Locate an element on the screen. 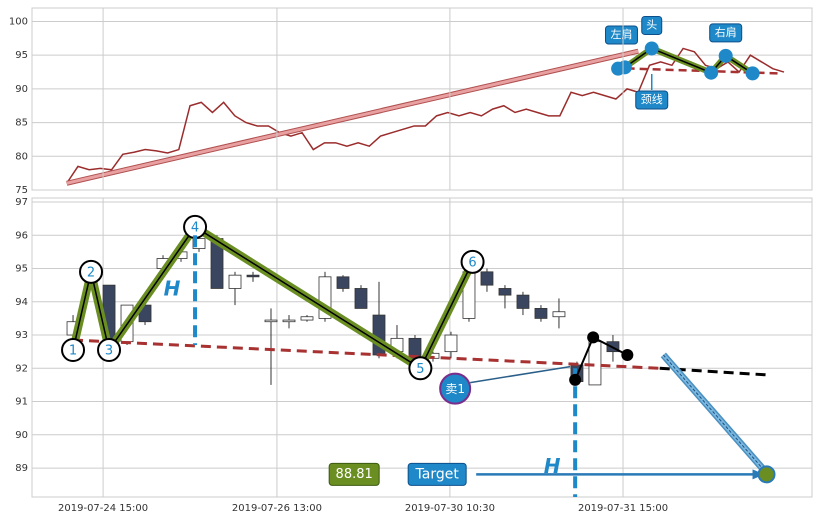 The image size is (819, 520). y-tick-label: 91 is located at coordinates (21, 402).